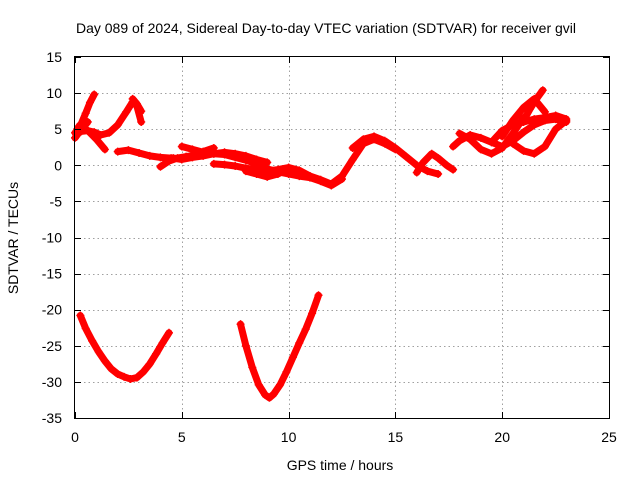 The height and width of the screenshot is (480, 640). I want to click on x-tick-label: 5, so click(182, 437).